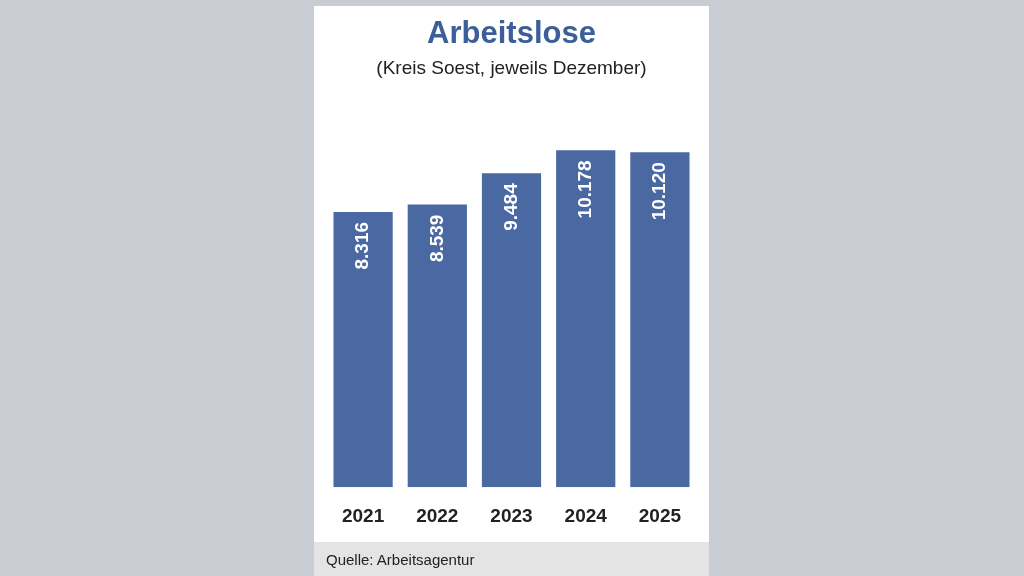 Image resolution: width=1024 pixels, height=576 pixels. Describe the element at coordinates (510, 206) in the screenshot. I see `data-label: 9.484` at that location.